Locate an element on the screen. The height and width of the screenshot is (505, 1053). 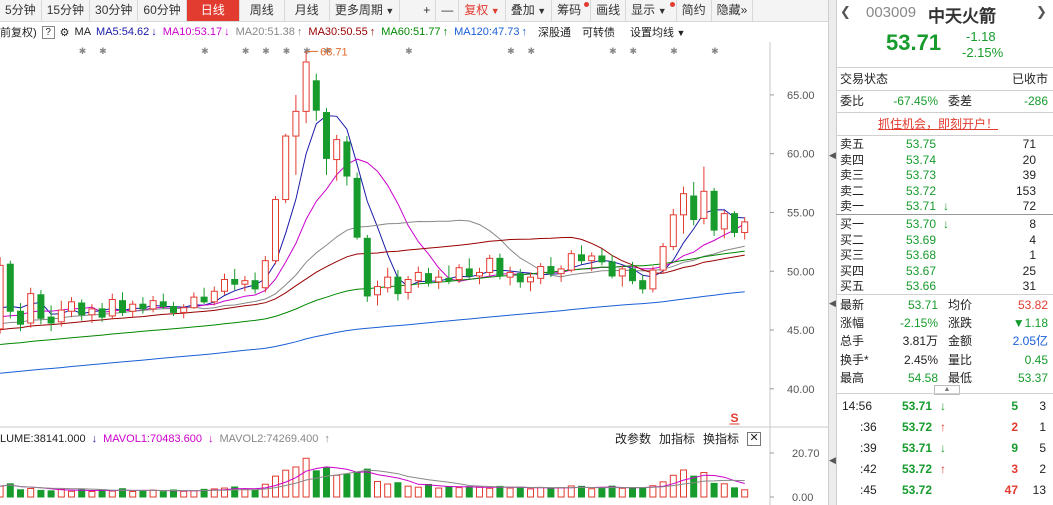
asks-row: 卖五 53.75 71 is located at coordinates (942, 144).